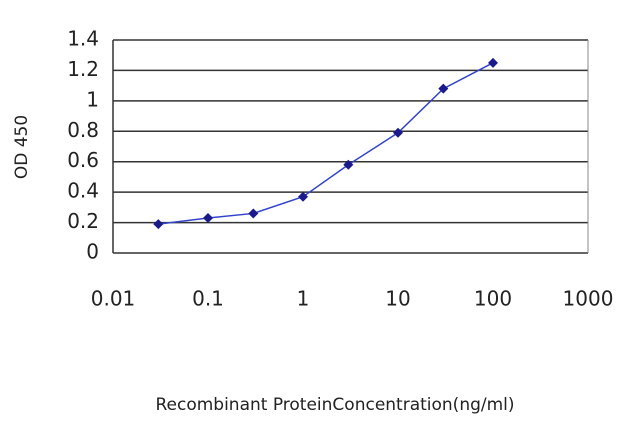 This screenshot has height=427, width=640. Describe the element at coordinates (83, 160) in the screenshot. I see `y-tick-label: 0.6` at that location.